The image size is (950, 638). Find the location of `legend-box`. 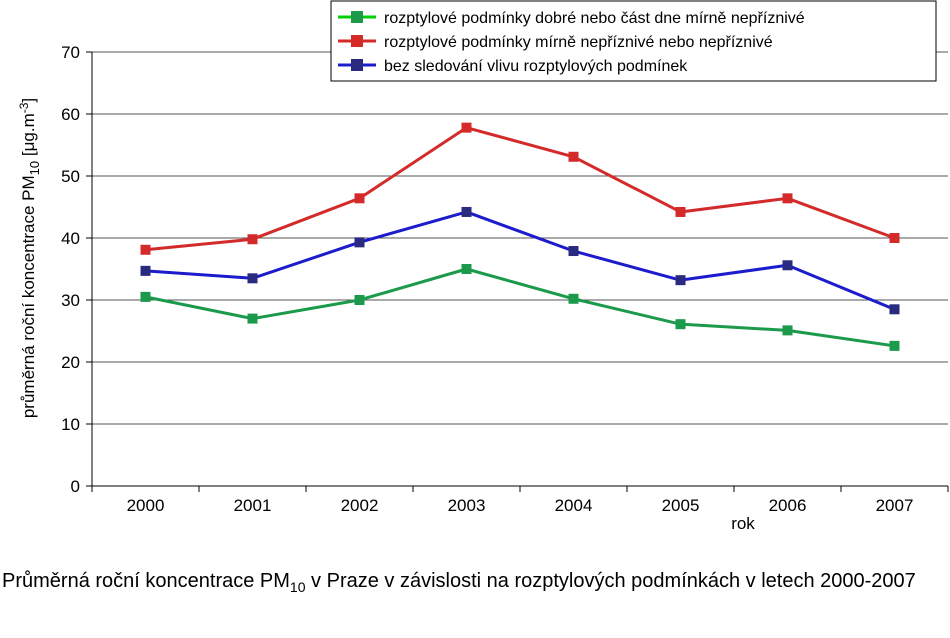

legend-box is located at coordinates (633, 41).